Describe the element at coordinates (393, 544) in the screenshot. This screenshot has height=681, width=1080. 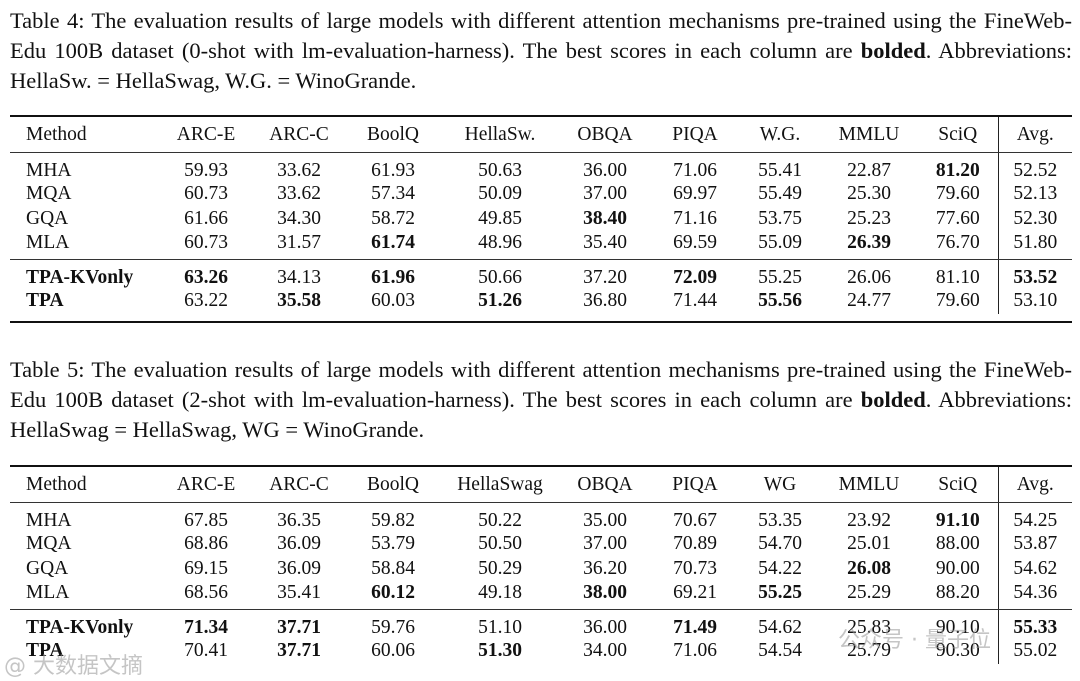
I see `value-cell: 53.79` at that location.